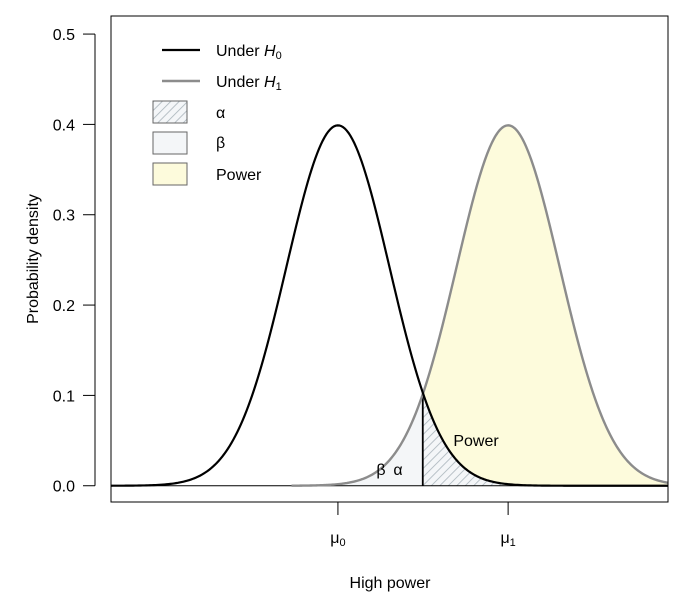  I want to click on y-tick-label: 0.1, so click(64, 396).